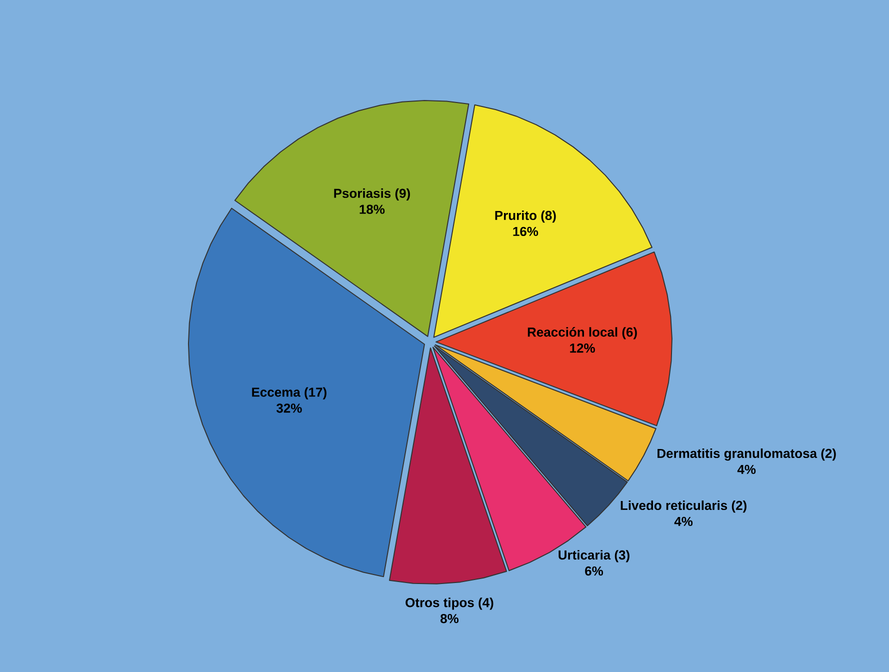  What do you see at coordinates (683, 506) in the screenshot?
I see `slice-label: Livedo reticularis (2)` at bounding box center [683, 506].